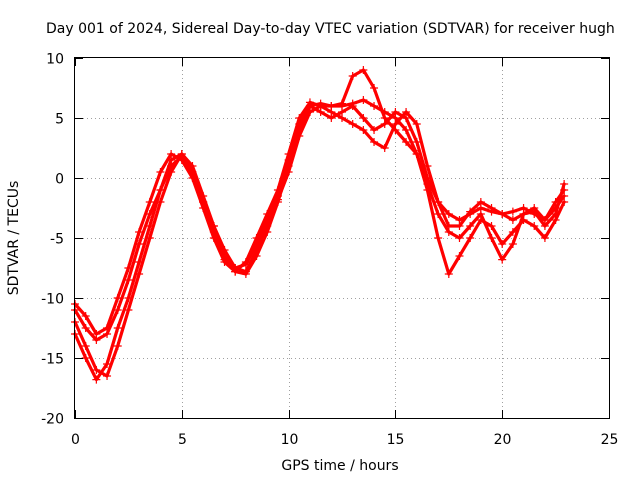  What do you see at coordinates (290, 440) in the screenshot?
I see `x-tick-label: 10` at bounding box center [290, 440].